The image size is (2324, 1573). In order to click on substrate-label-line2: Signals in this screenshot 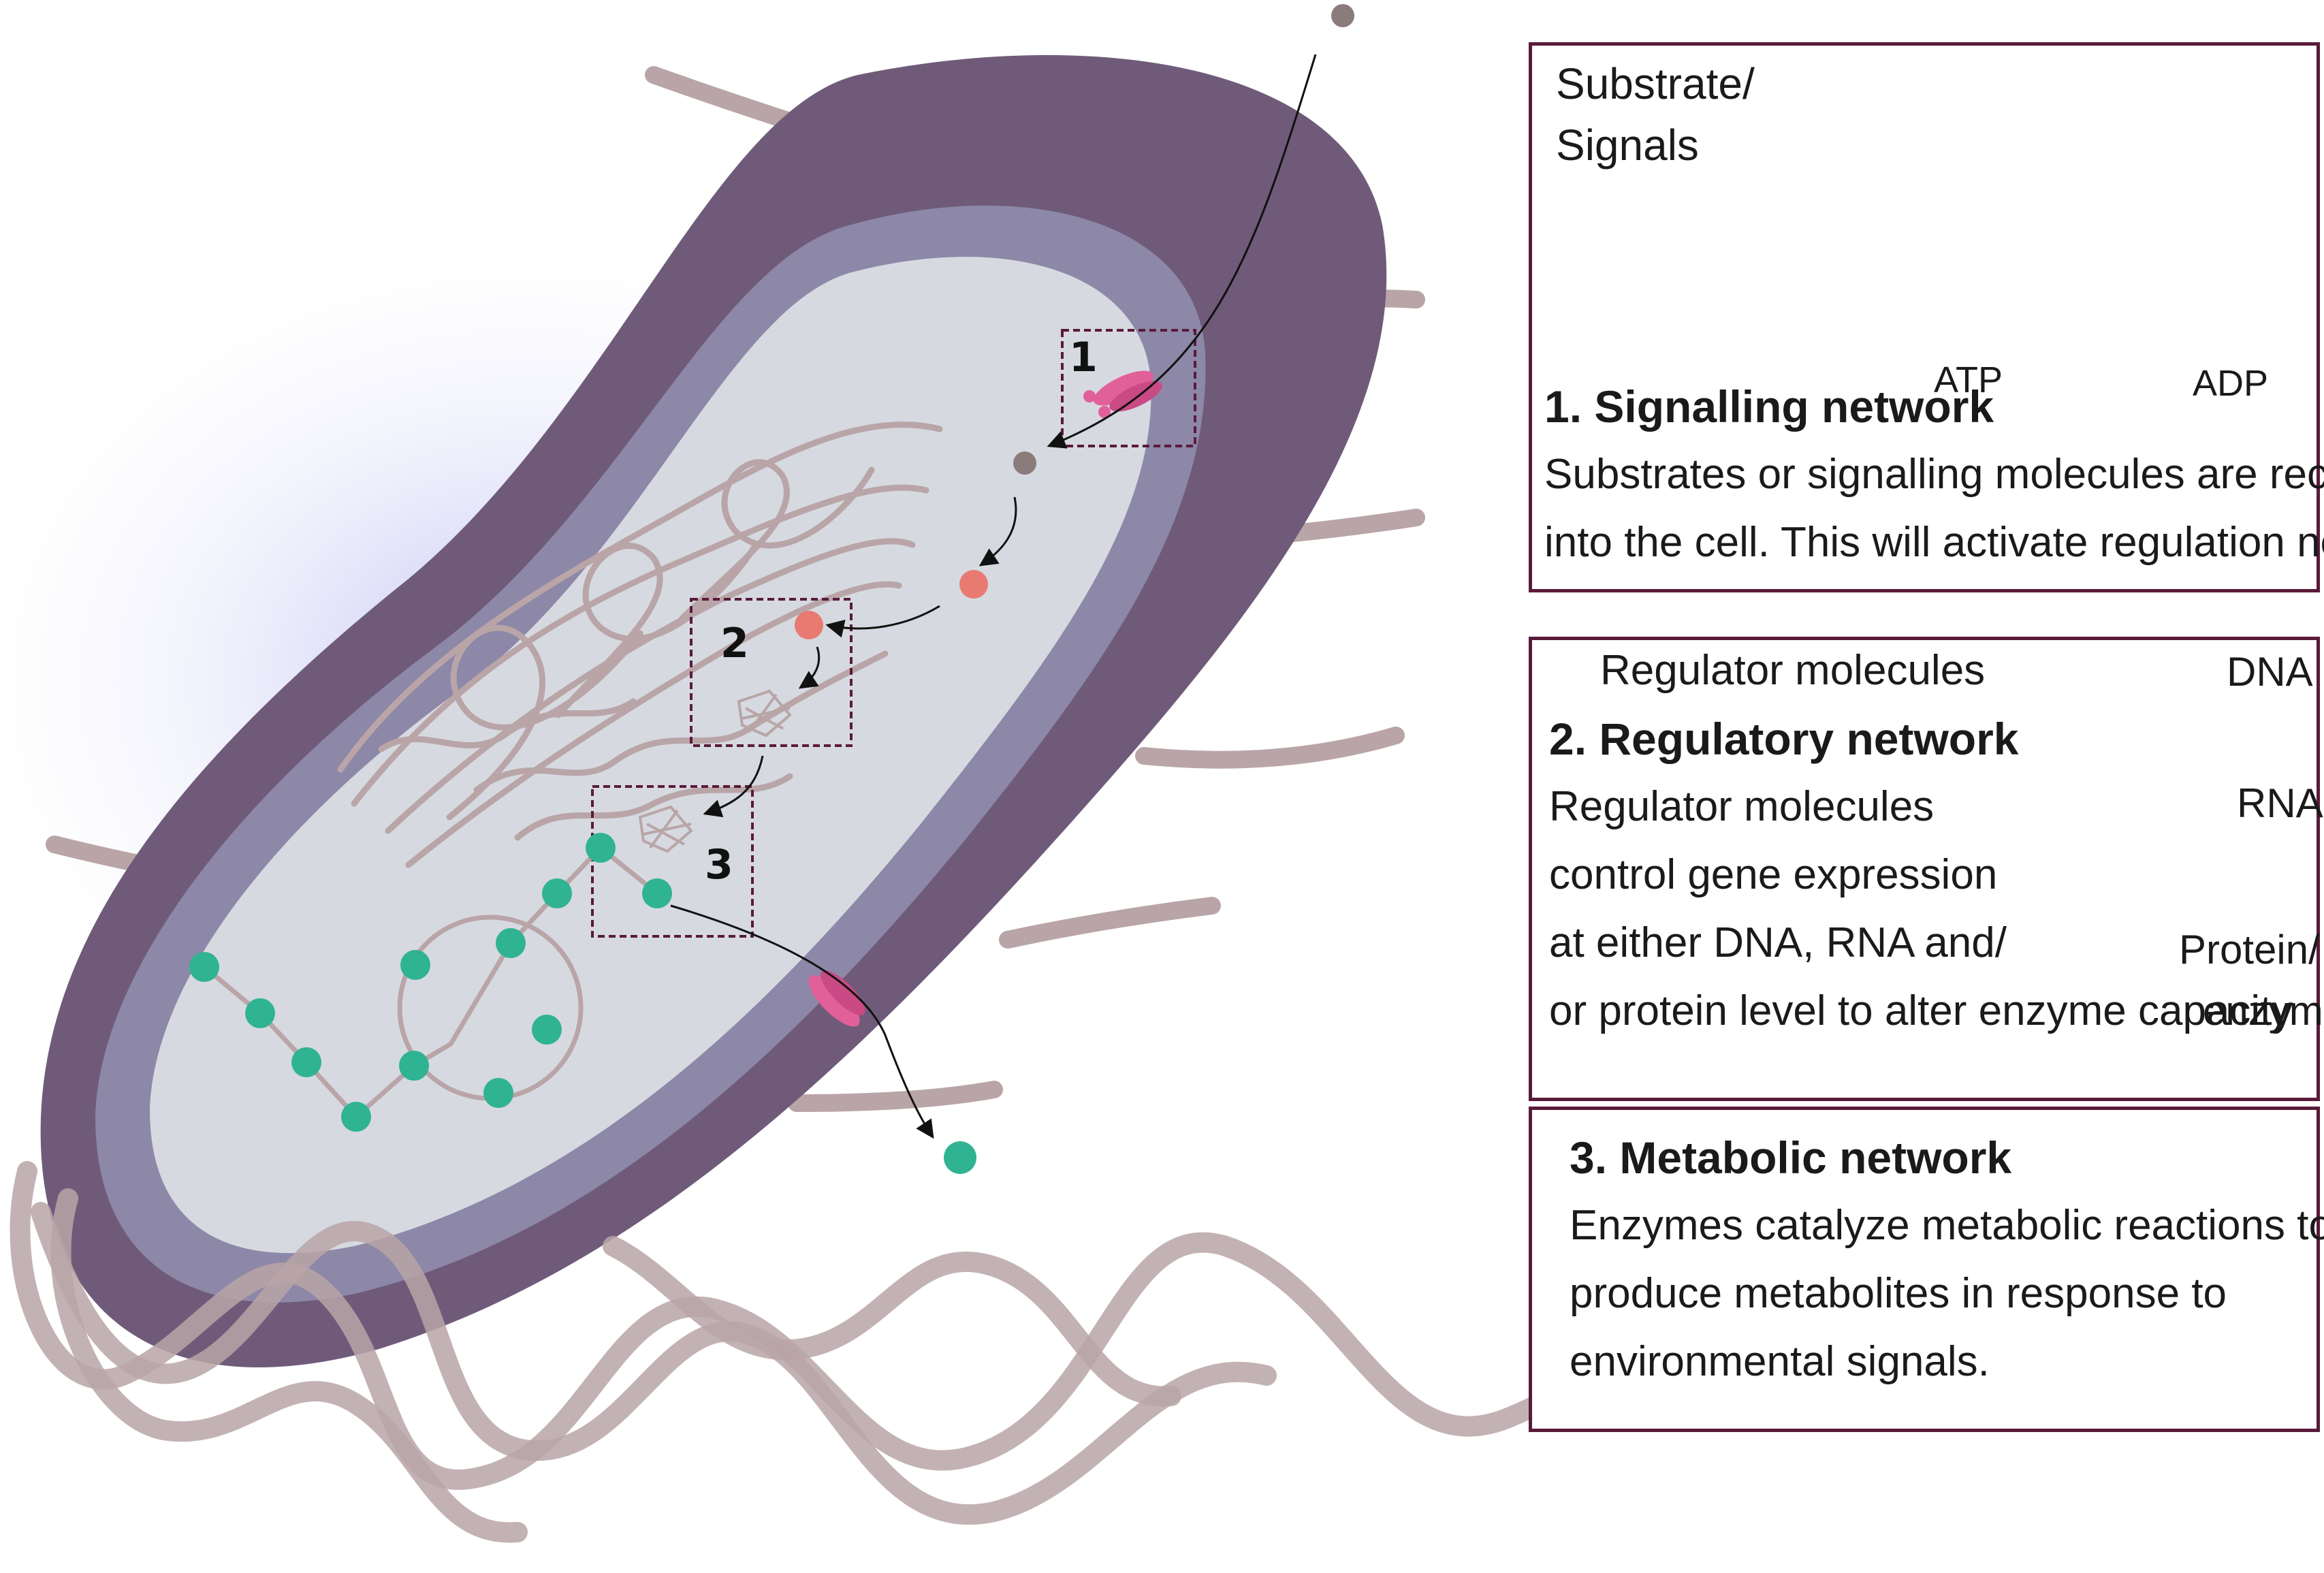, I will do `click(1627, 145)`.